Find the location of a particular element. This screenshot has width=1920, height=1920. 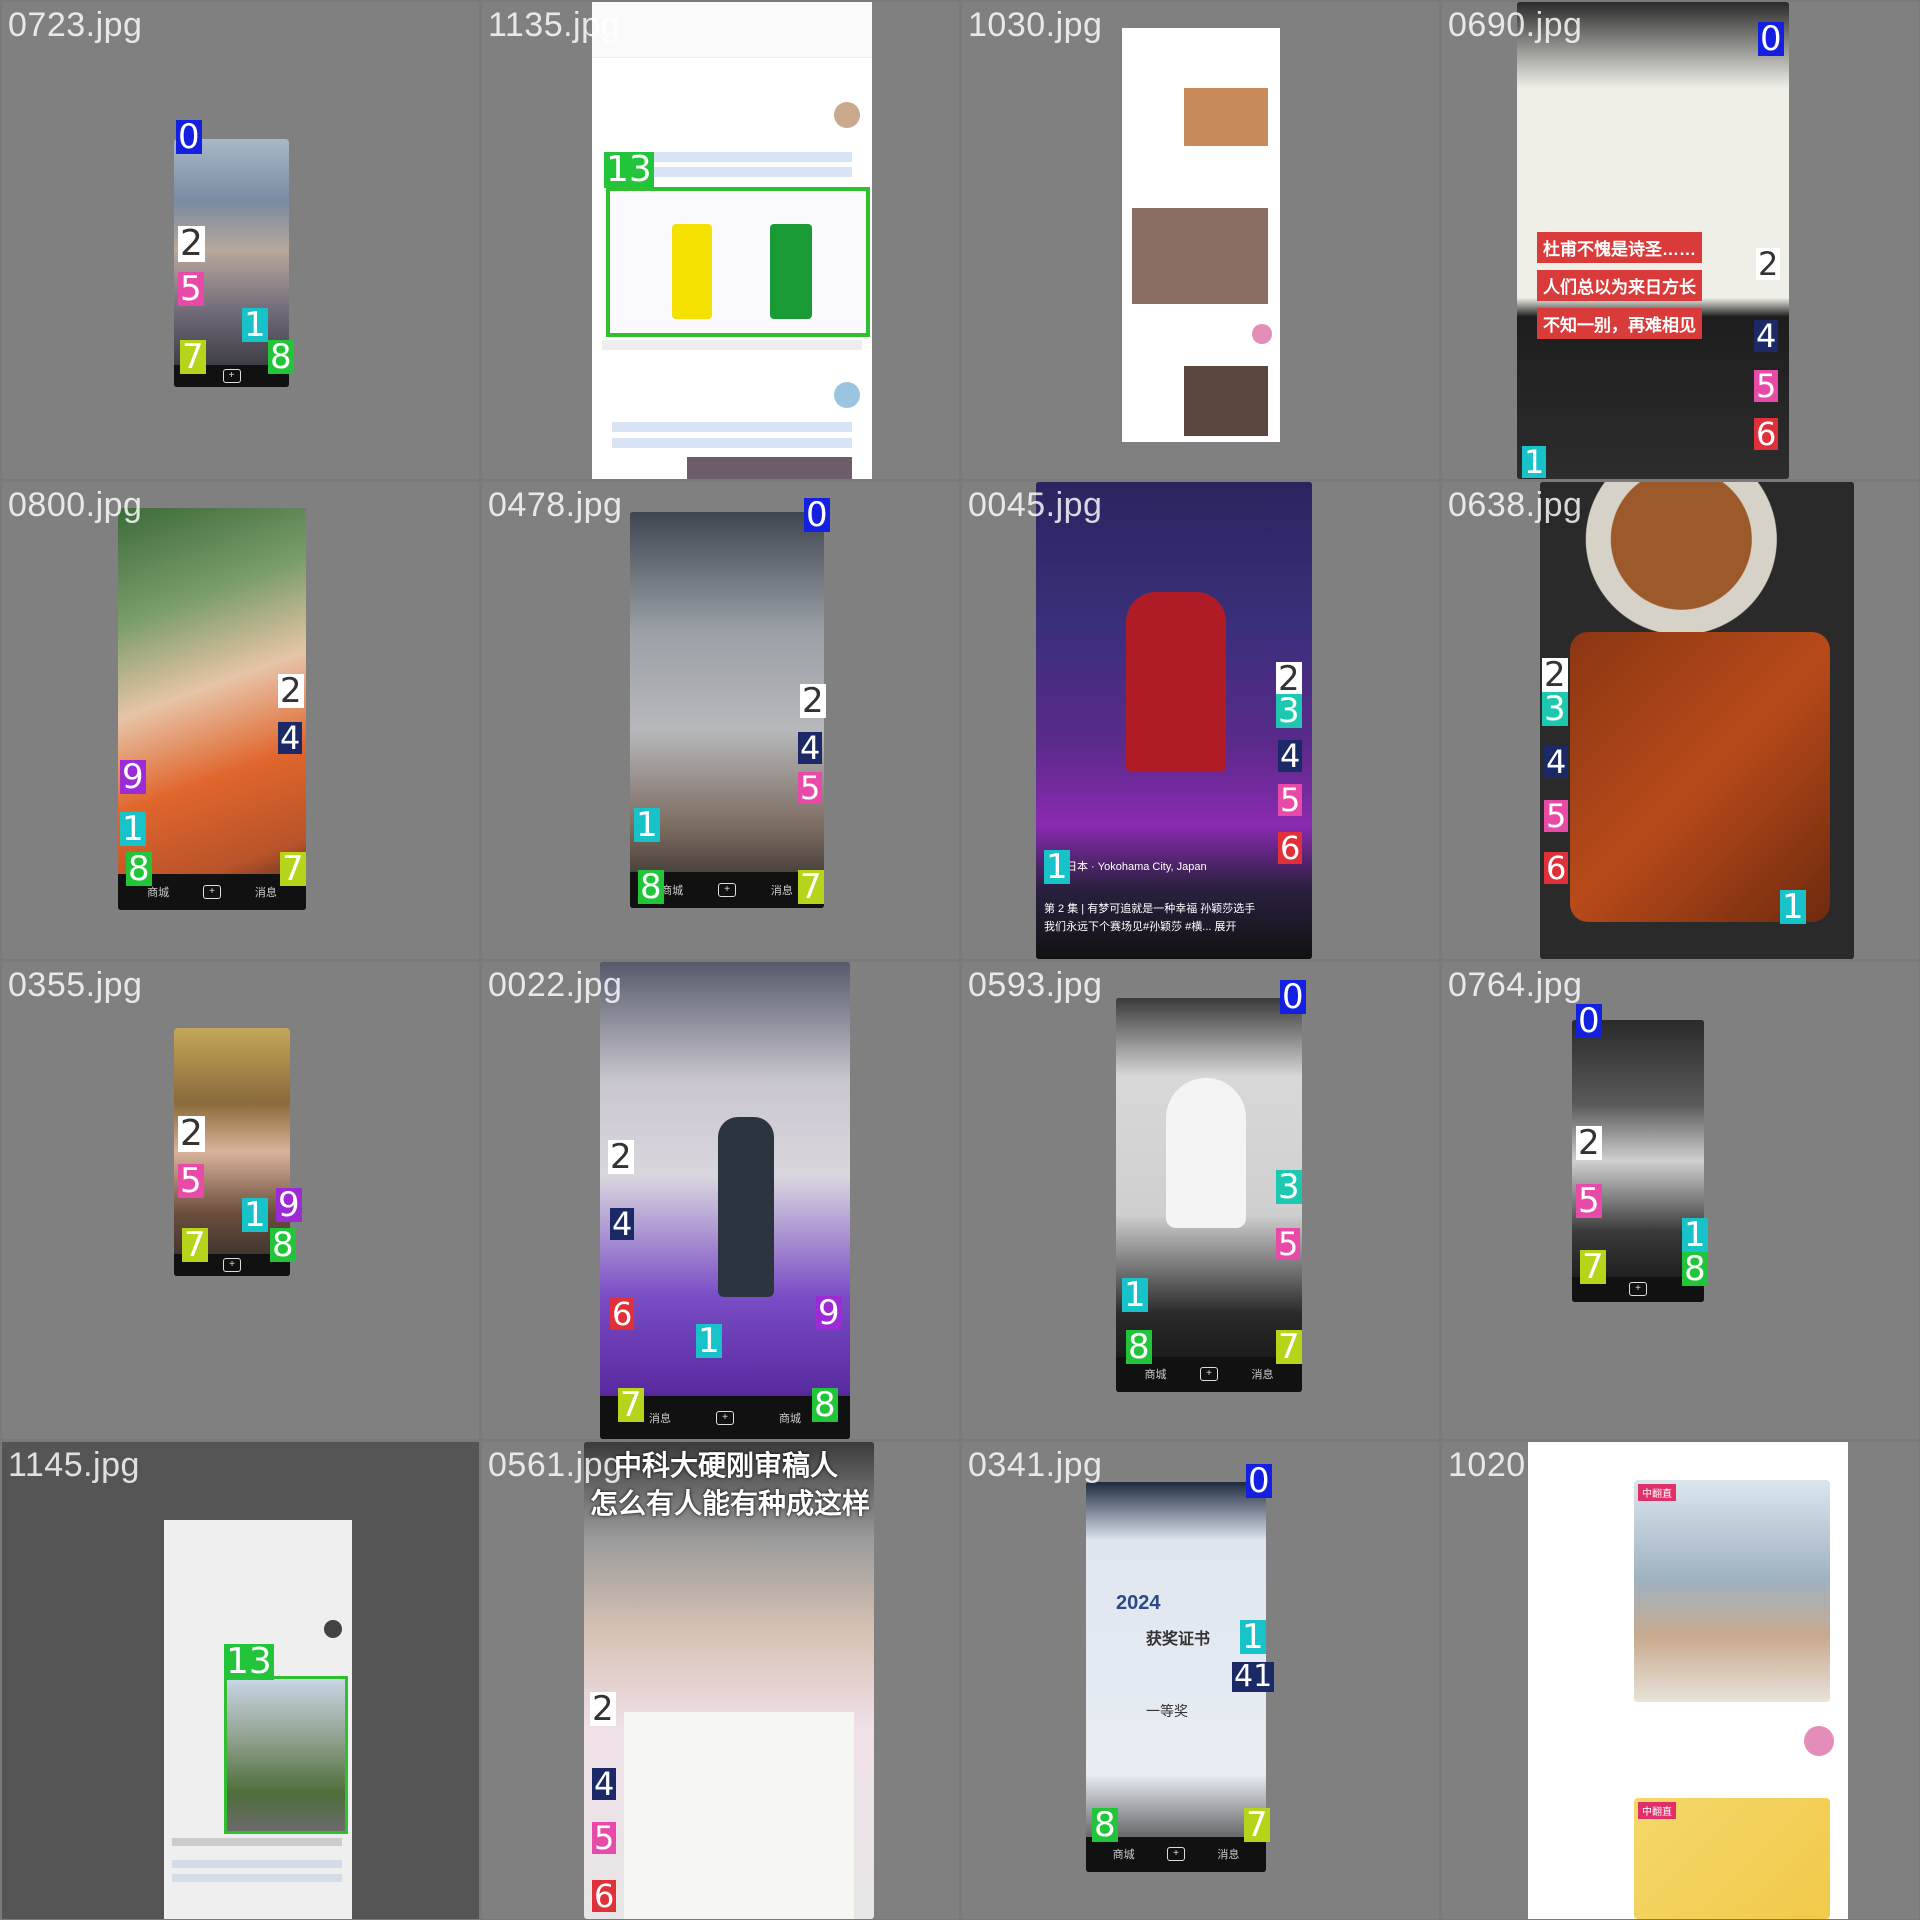

flower-bouquet is located at coordinates (1206, 1153).